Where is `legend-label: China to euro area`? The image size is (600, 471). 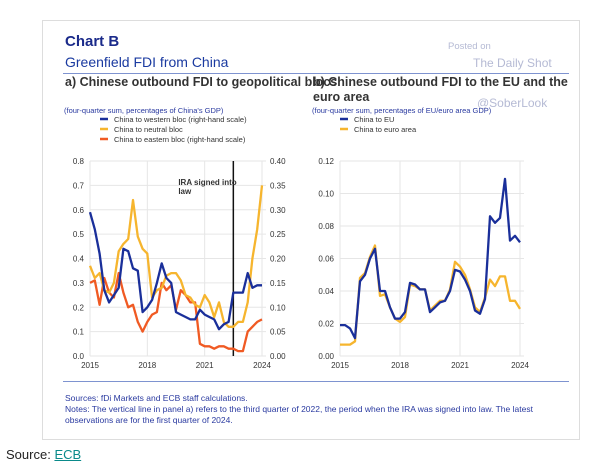
legend-label: China to euro area is located at coordinates (385, 129).